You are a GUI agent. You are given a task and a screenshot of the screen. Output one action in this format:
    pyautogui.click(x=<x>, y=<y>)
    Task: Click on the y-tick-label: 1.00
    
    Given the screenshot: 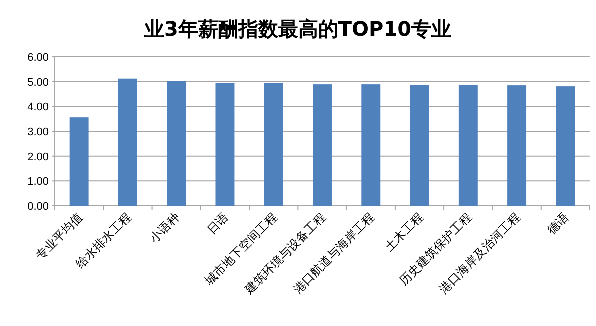 What is the action you would take?
    pyautogui.click(x=38, y=182)
    